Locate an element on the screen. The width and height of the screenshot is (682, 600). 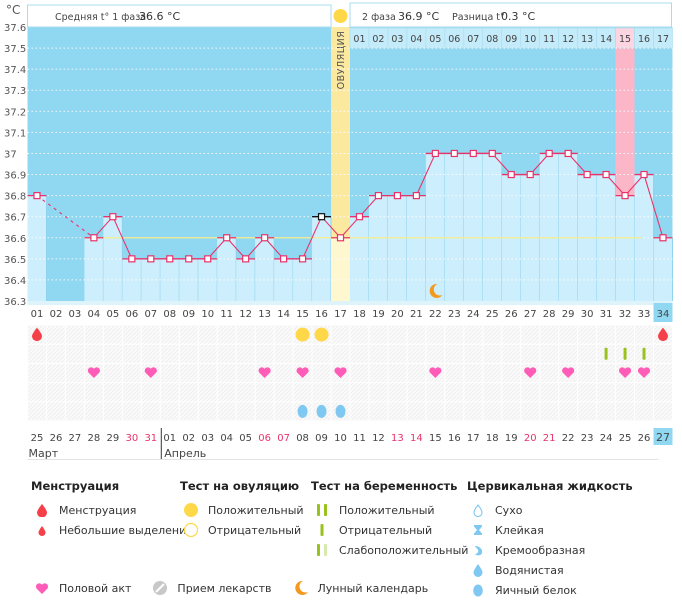
cycle-day-label: 01 is located at coordinates (37, 314).